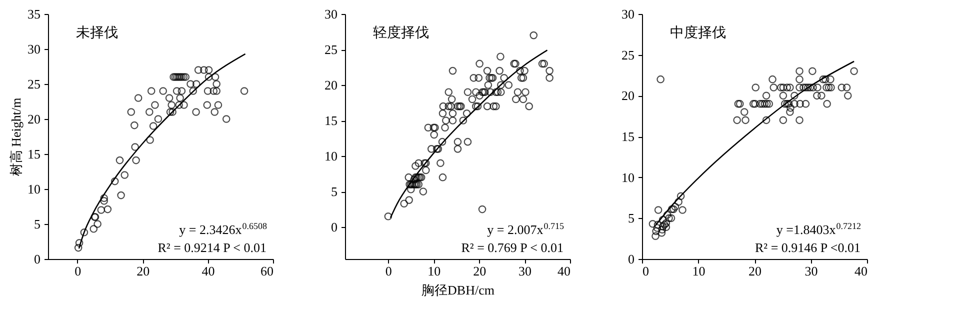 This screenshot has height=322, width=954. What do you see at coordinates (34, 14) in the screenshot?
I see `y-tick-label: 35` at bounding box center [34, 14].